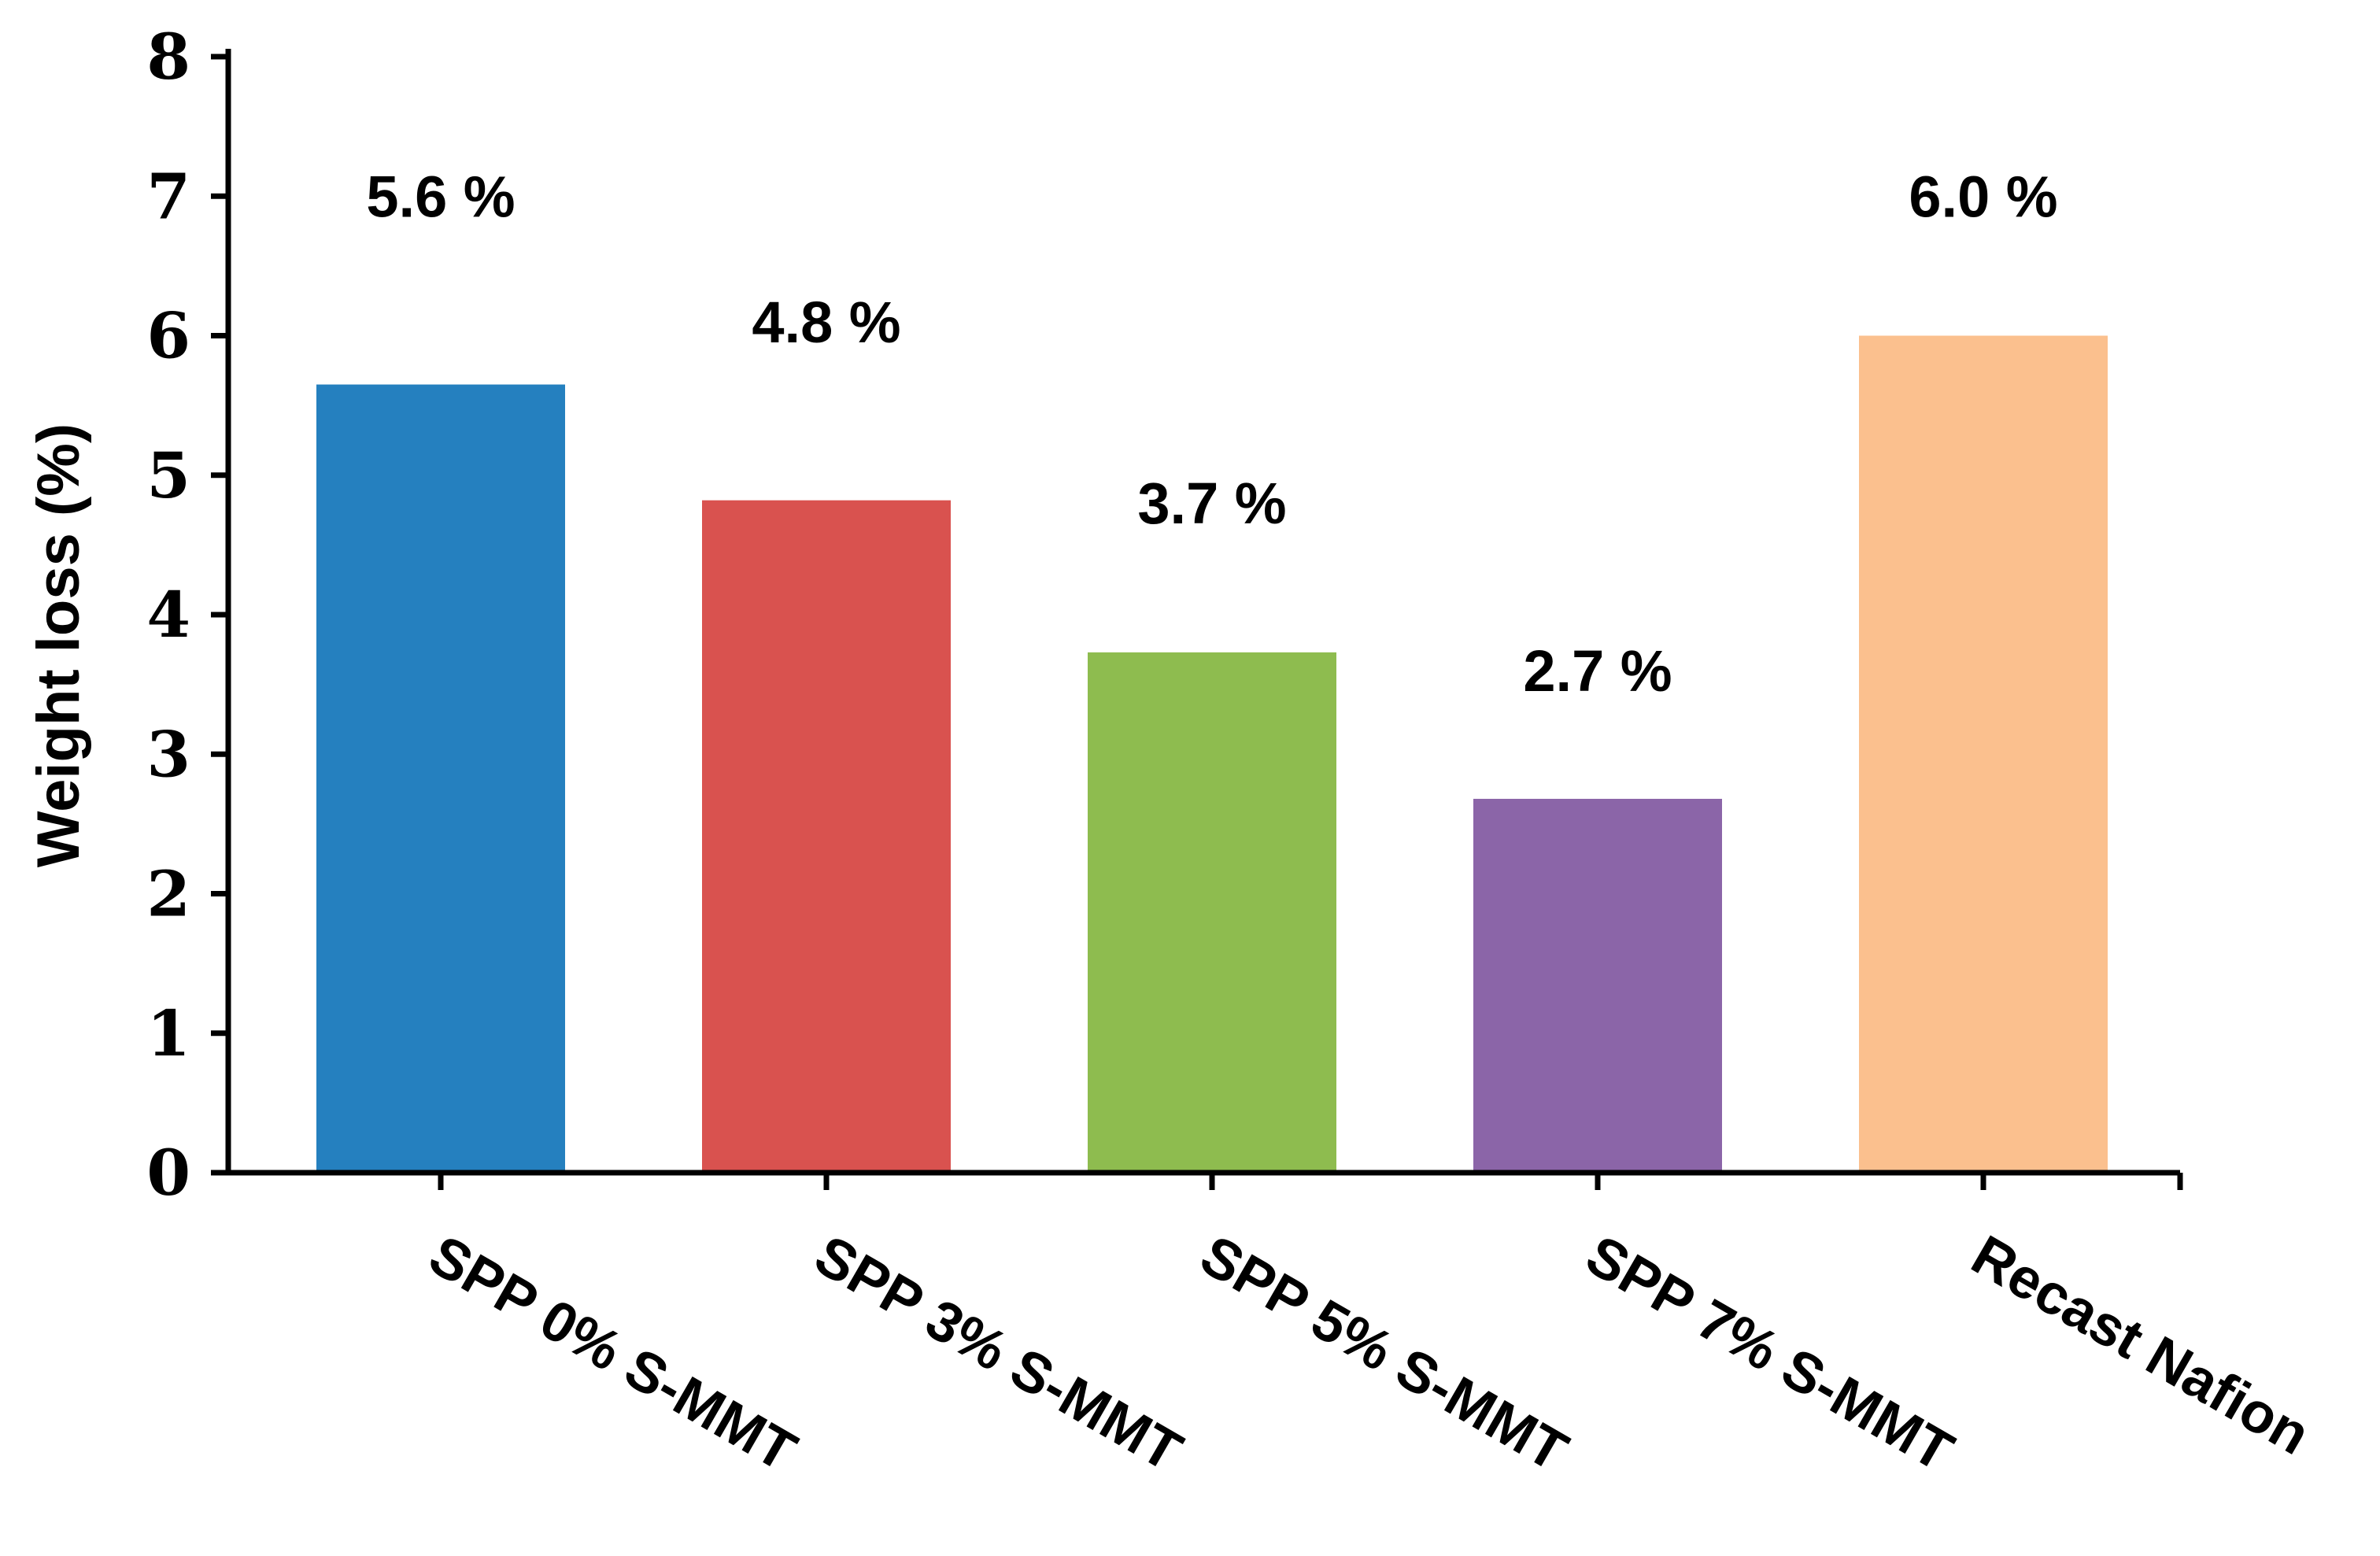  Describe the element at coordinates (1597, 671) in the screenshot. I see `data-label-4: 2.7 %` at that location.